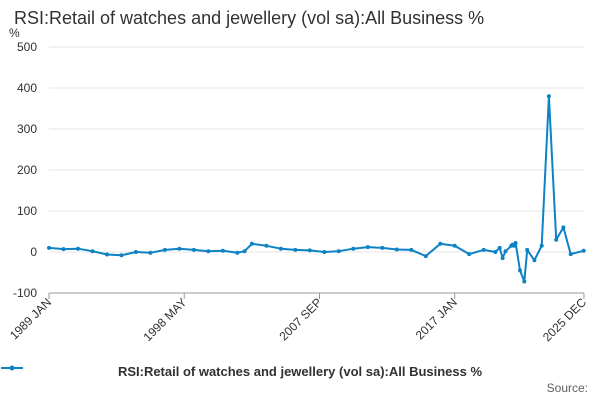 The width and height of the screenshot is (600, 400). I want to click on x-tick-label: 2025 DEC, so click(564, 319).